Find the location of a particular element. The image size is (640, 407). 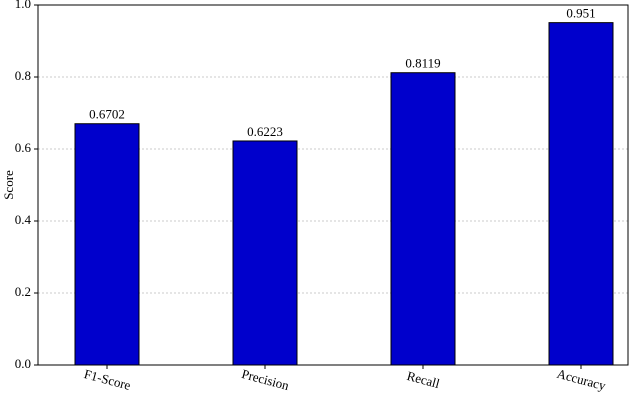

y-tick-label: 0.4 is located at coordinates (23, 219).